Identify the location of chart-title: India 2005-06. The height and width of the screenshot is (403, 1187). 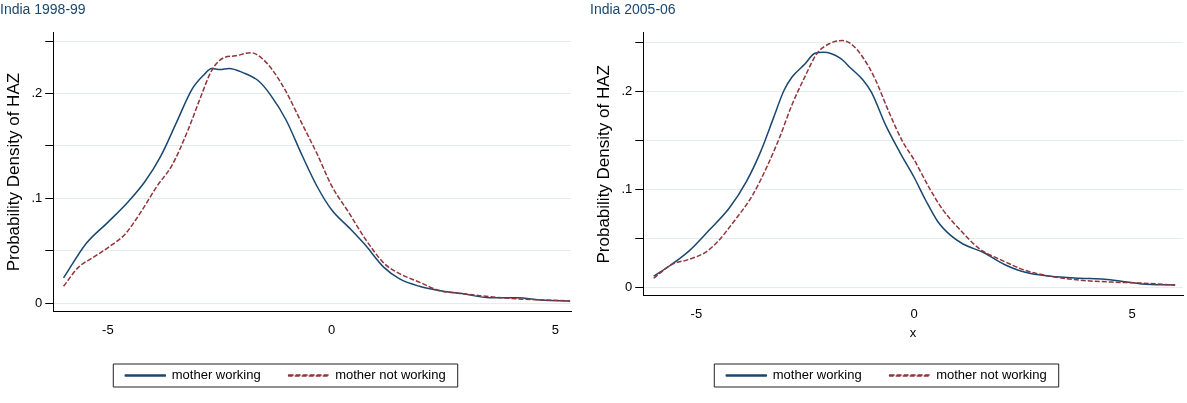
(633, 9).